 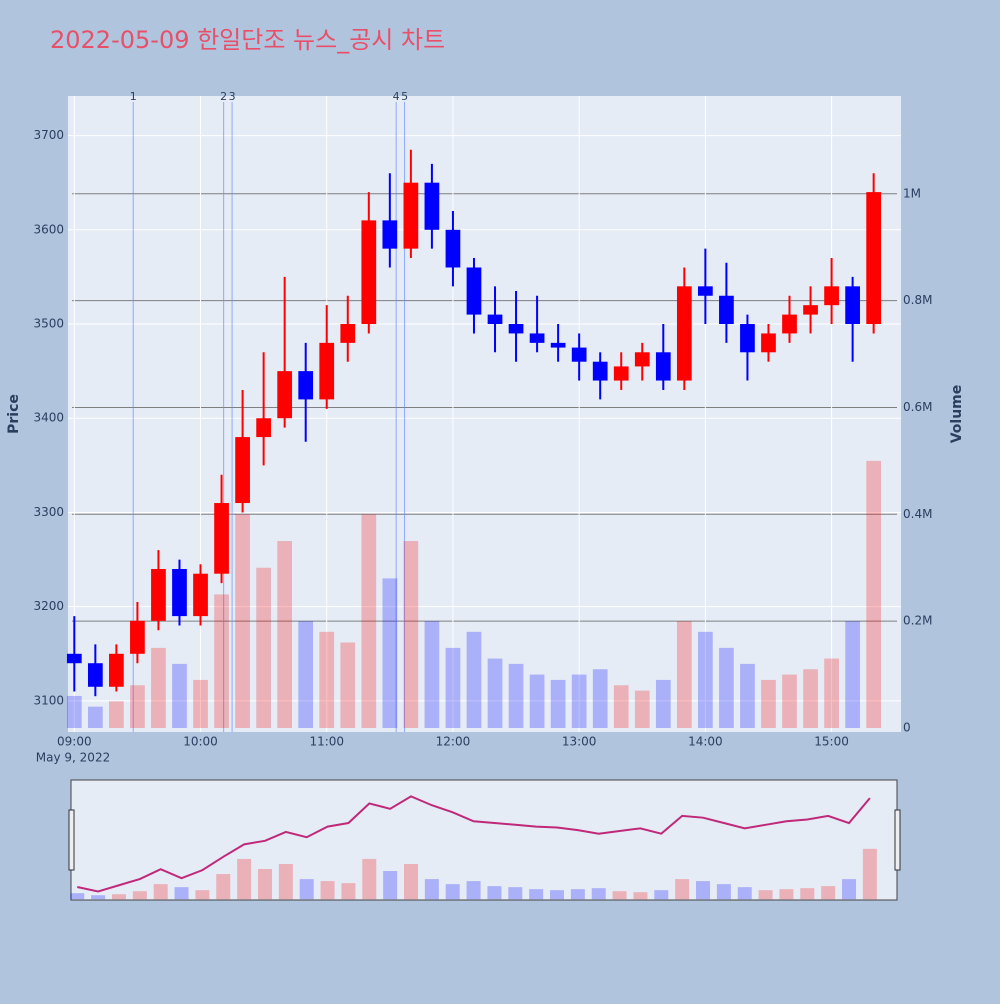 I want to click on x-tick-label: 09:00, so click(x=74, y=742).